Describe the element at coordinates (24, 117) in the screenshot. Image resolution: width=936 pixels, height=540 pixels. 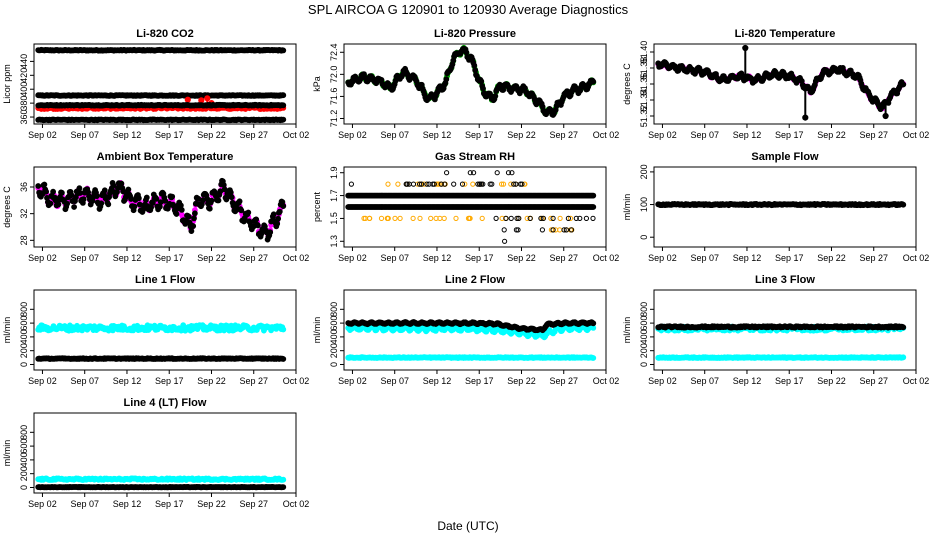
I see `y-tick-label: 360` at that location.